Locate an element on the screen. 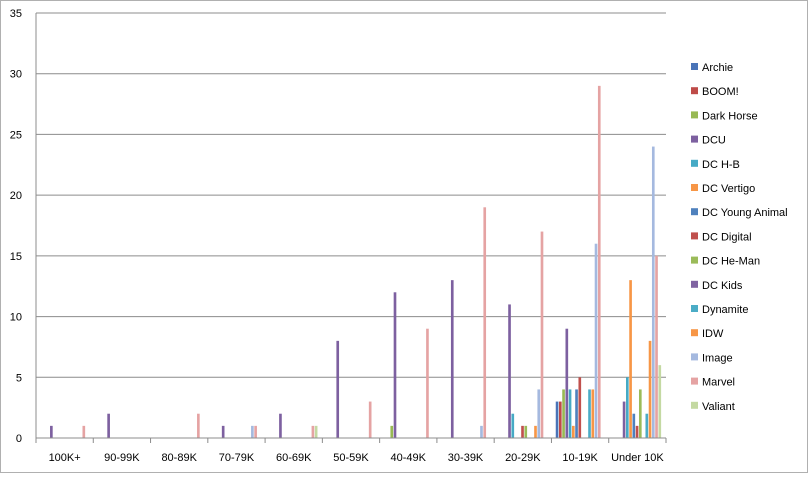  legend-label: Dark Horse is located at coordinates (730, 116).